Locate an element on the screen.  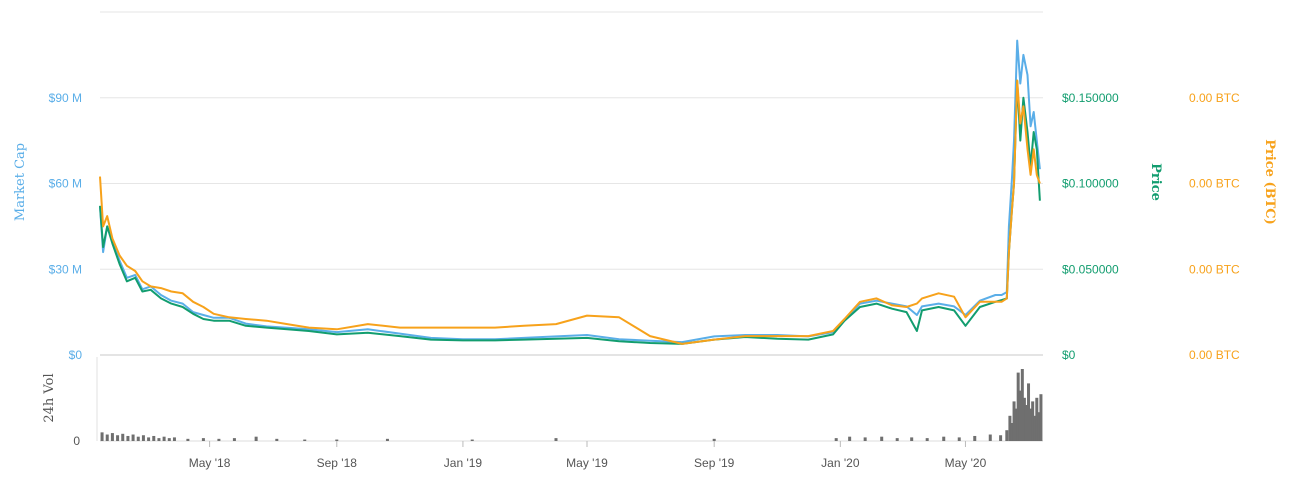
x-tick-label: May '19 is located at coordinates (587, 463).